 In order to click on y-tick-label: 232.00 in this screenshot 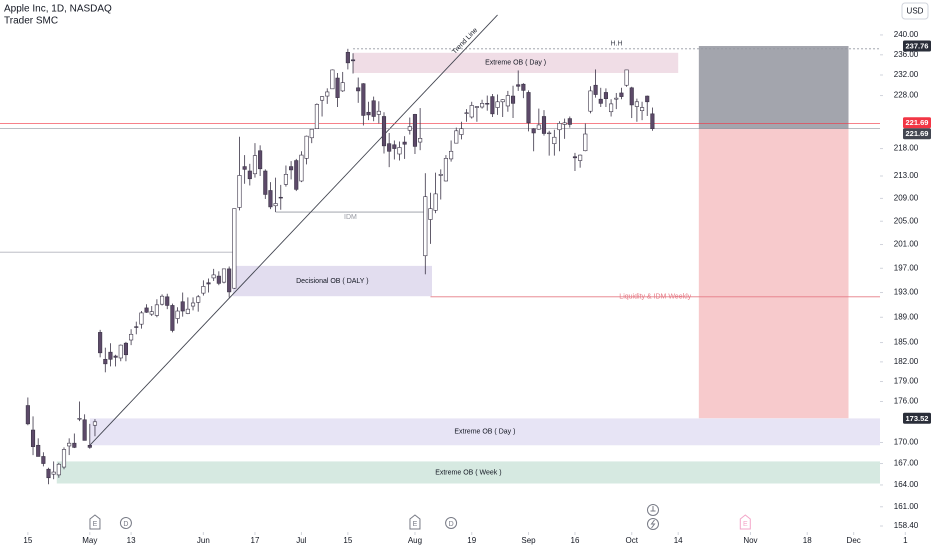, I will do `click(906, 74)`.